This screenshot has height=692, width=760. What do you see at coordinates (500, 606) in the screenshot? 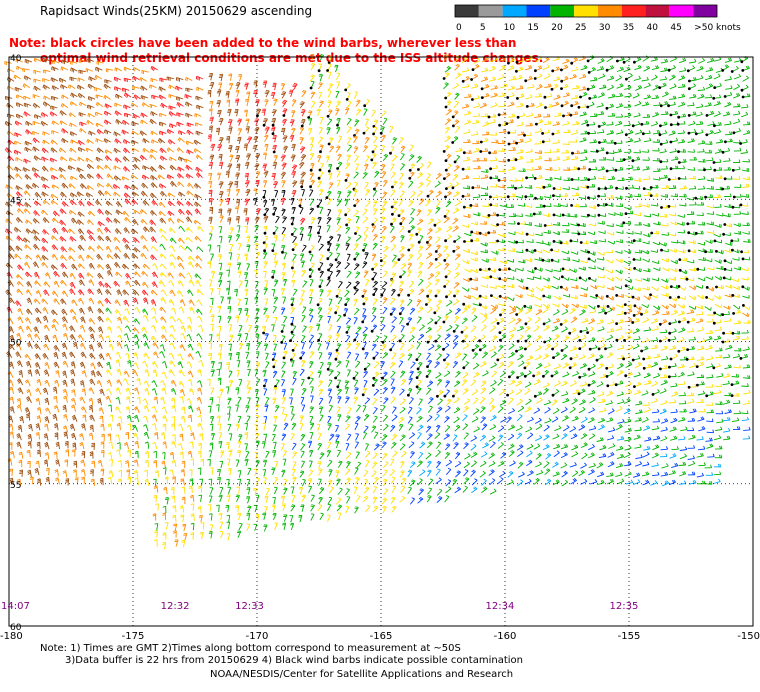
I see `time-label: 12:34` at bounding box center [500, 606].